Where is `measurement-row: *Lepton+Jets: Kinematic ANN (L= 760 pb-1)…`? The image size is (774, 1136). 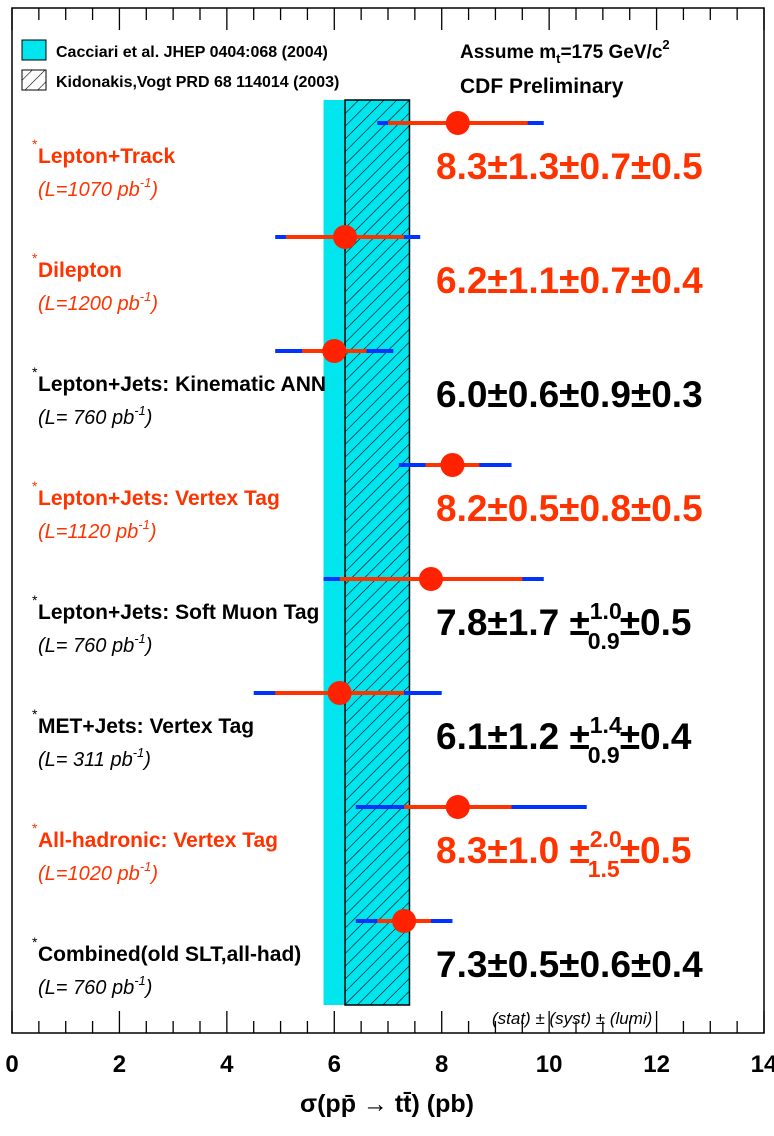 measurement-row: *Lepton+Jets: Kinematic ANN (L= 760 pb-1)… is located at coordinates (367, 384).